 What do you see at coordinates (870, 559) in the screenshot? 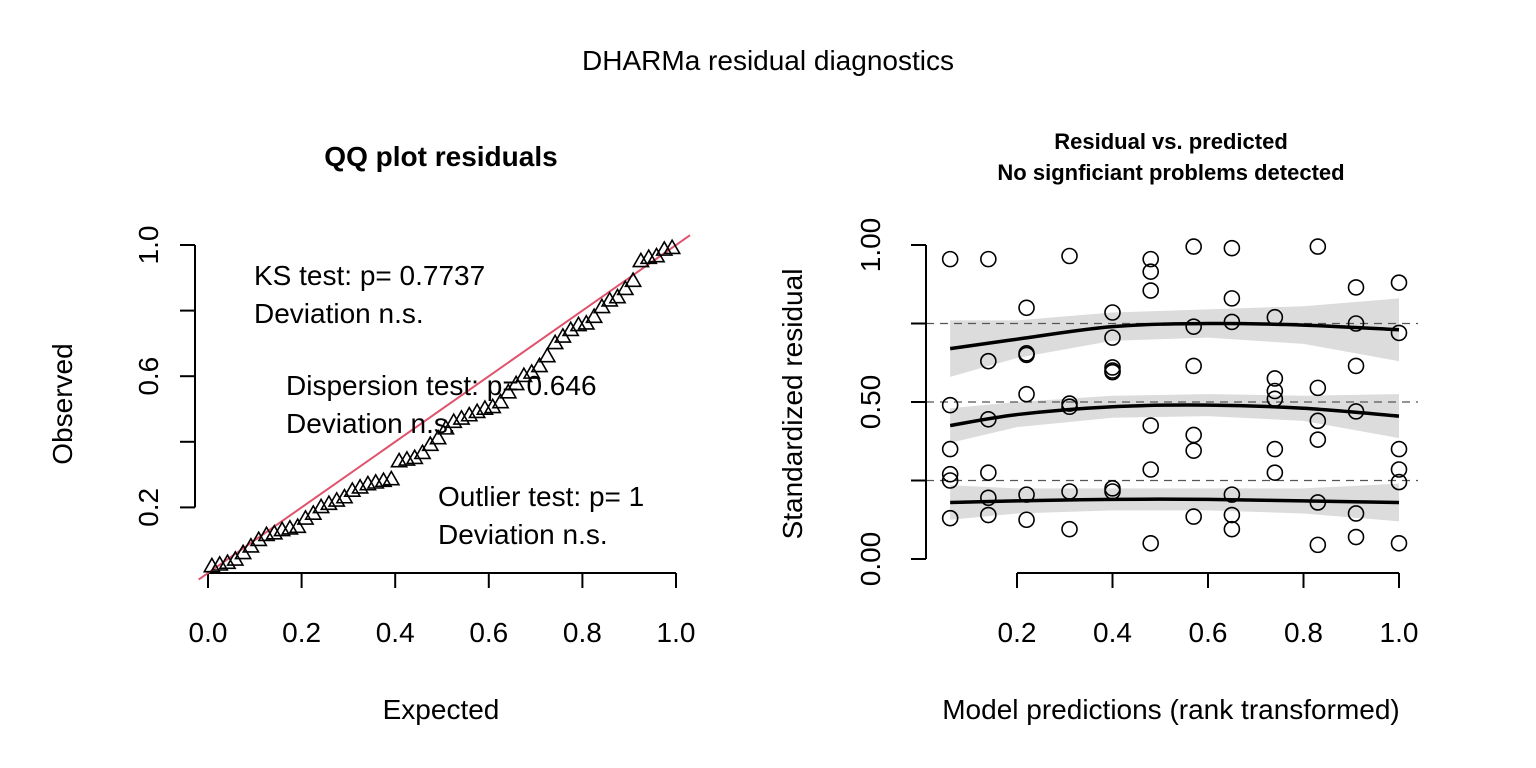
I see `residual-y-tick-label: 0.00` at bounding box center [870, 559].